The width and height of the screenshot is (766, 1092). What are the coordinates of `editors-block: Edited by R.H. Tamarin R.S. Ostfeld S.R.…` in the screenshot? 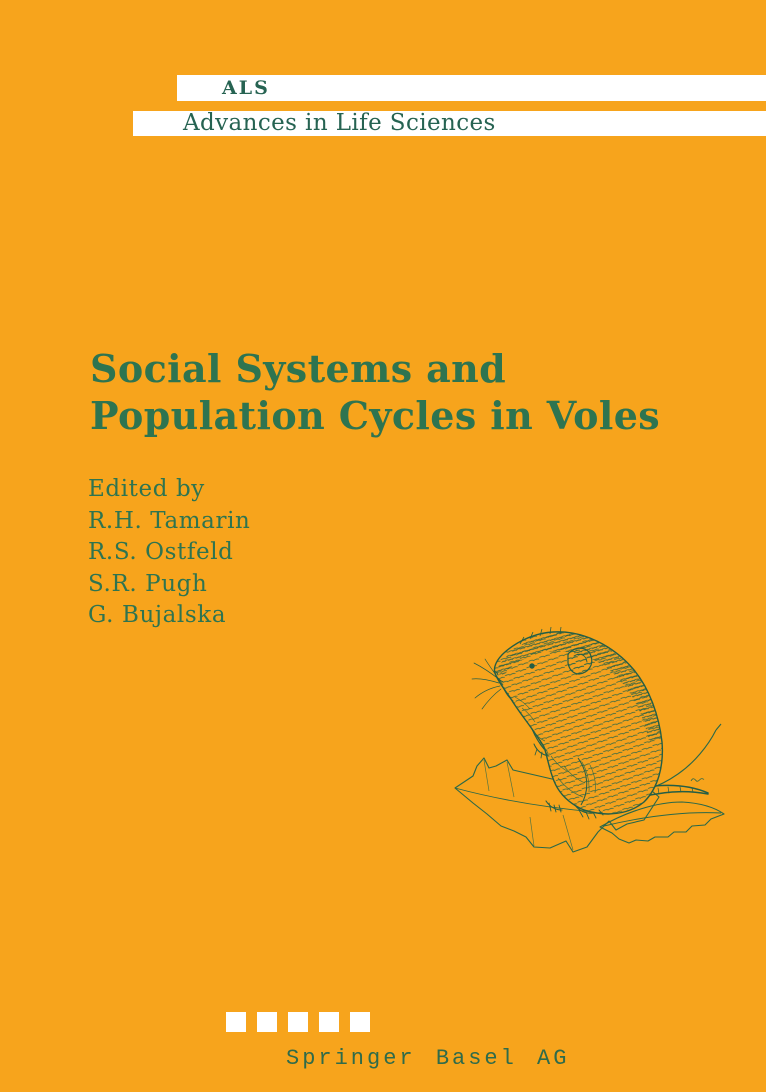 It's located at (169, 553).